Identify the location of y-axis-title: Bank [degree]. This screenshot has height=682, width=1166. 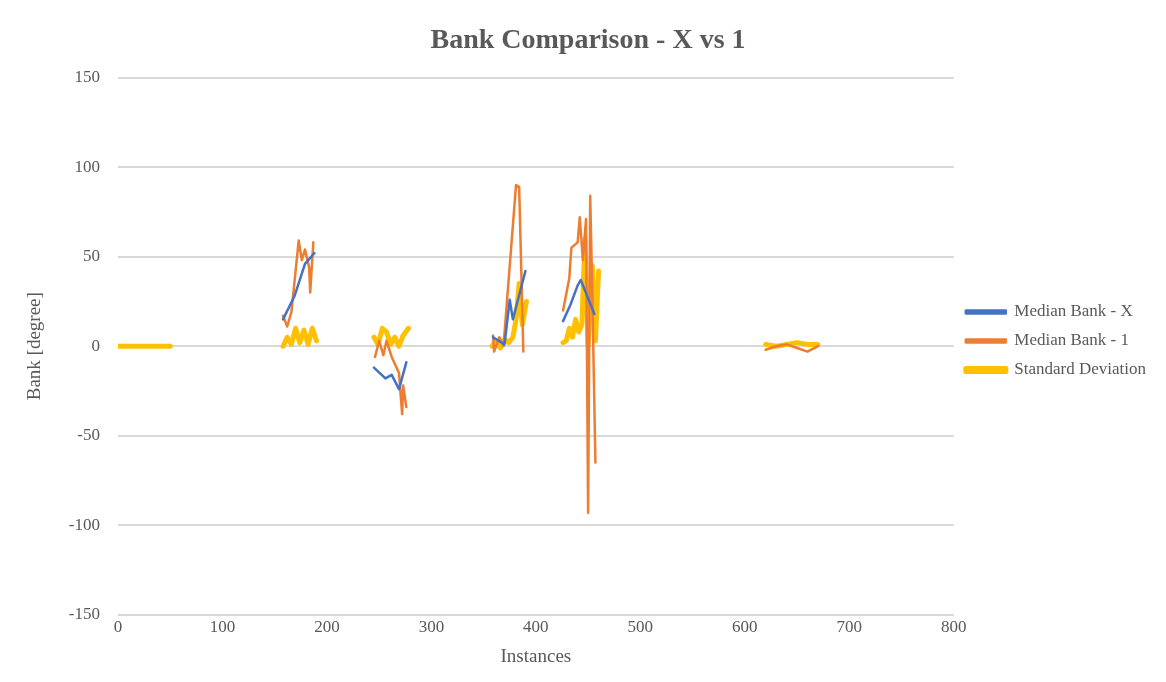
(34, 346).